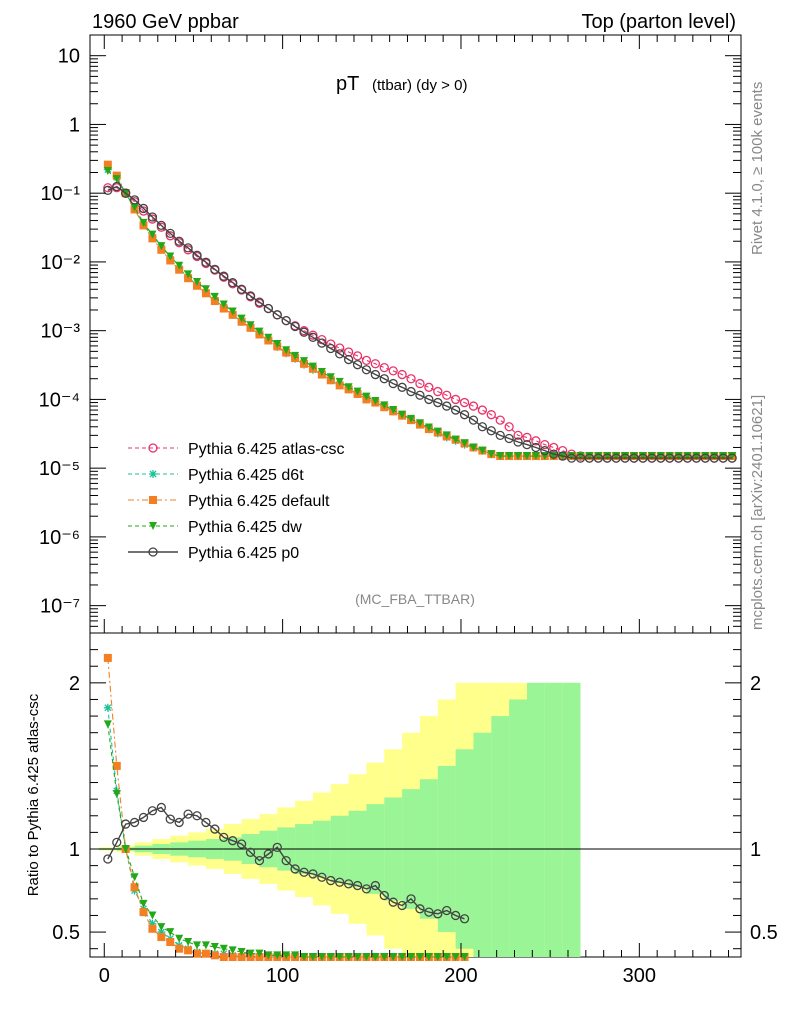 Image resolution: width=786 pixels, height=1024 pixels. Describe the element at coordinates (74, 125) in the screenshot. I see `y-tick-label-upper: 1` at that location.